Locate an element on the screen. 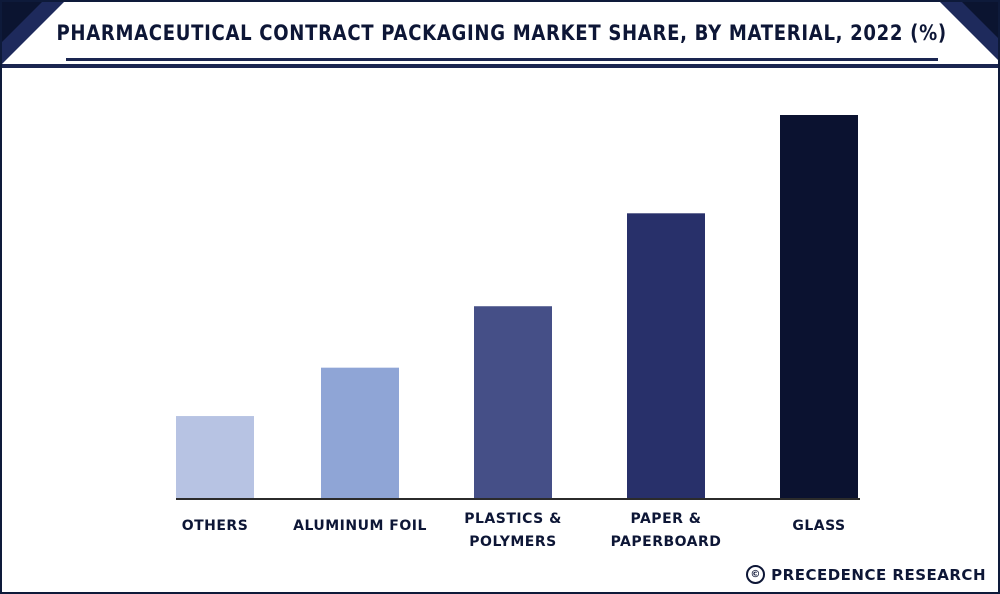  x-tick-label: PLASTICS & is located at coordinates (513, 519).